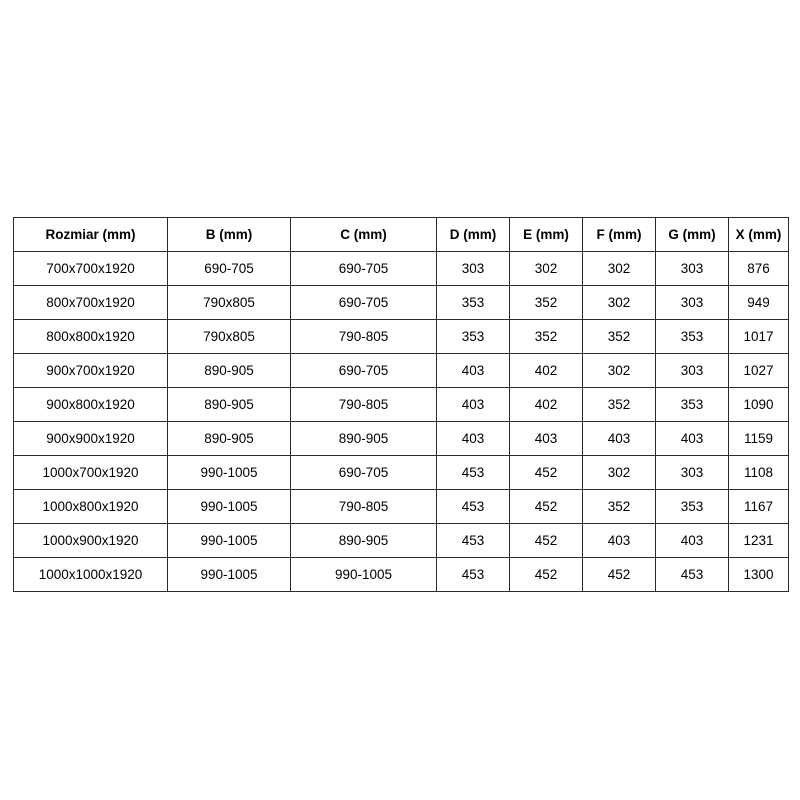 The height and width of the screenshot is (800, 800). What do you see at coordinates (758, 540) in the screenshot?
I see `cell-x: 1231` at bounding box center [758, 540].